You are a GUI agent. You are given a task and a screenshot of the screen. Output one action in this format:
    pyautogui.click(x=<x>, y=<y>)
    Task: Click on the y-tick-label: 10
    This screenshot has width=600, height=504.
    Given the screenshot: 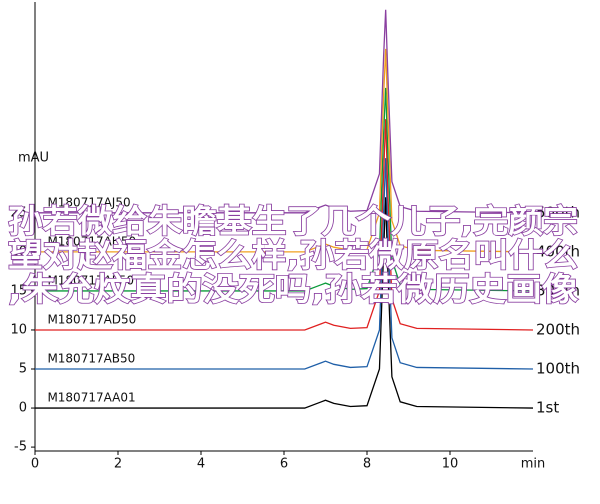 What is the action you would take?
    pyautogui.click(x=18, y=329)
    